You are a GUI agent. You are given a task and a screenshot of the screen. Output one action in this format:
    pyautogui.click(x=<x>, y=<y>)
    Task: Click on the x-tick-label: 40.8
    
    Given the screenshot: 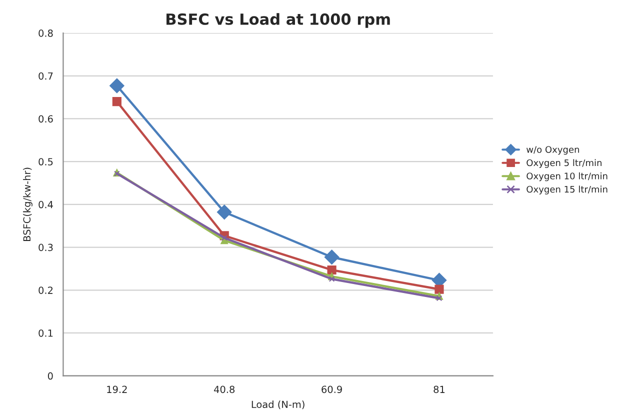 What is the action you would take?
    pyautogui.click(x=224, y=390)
    